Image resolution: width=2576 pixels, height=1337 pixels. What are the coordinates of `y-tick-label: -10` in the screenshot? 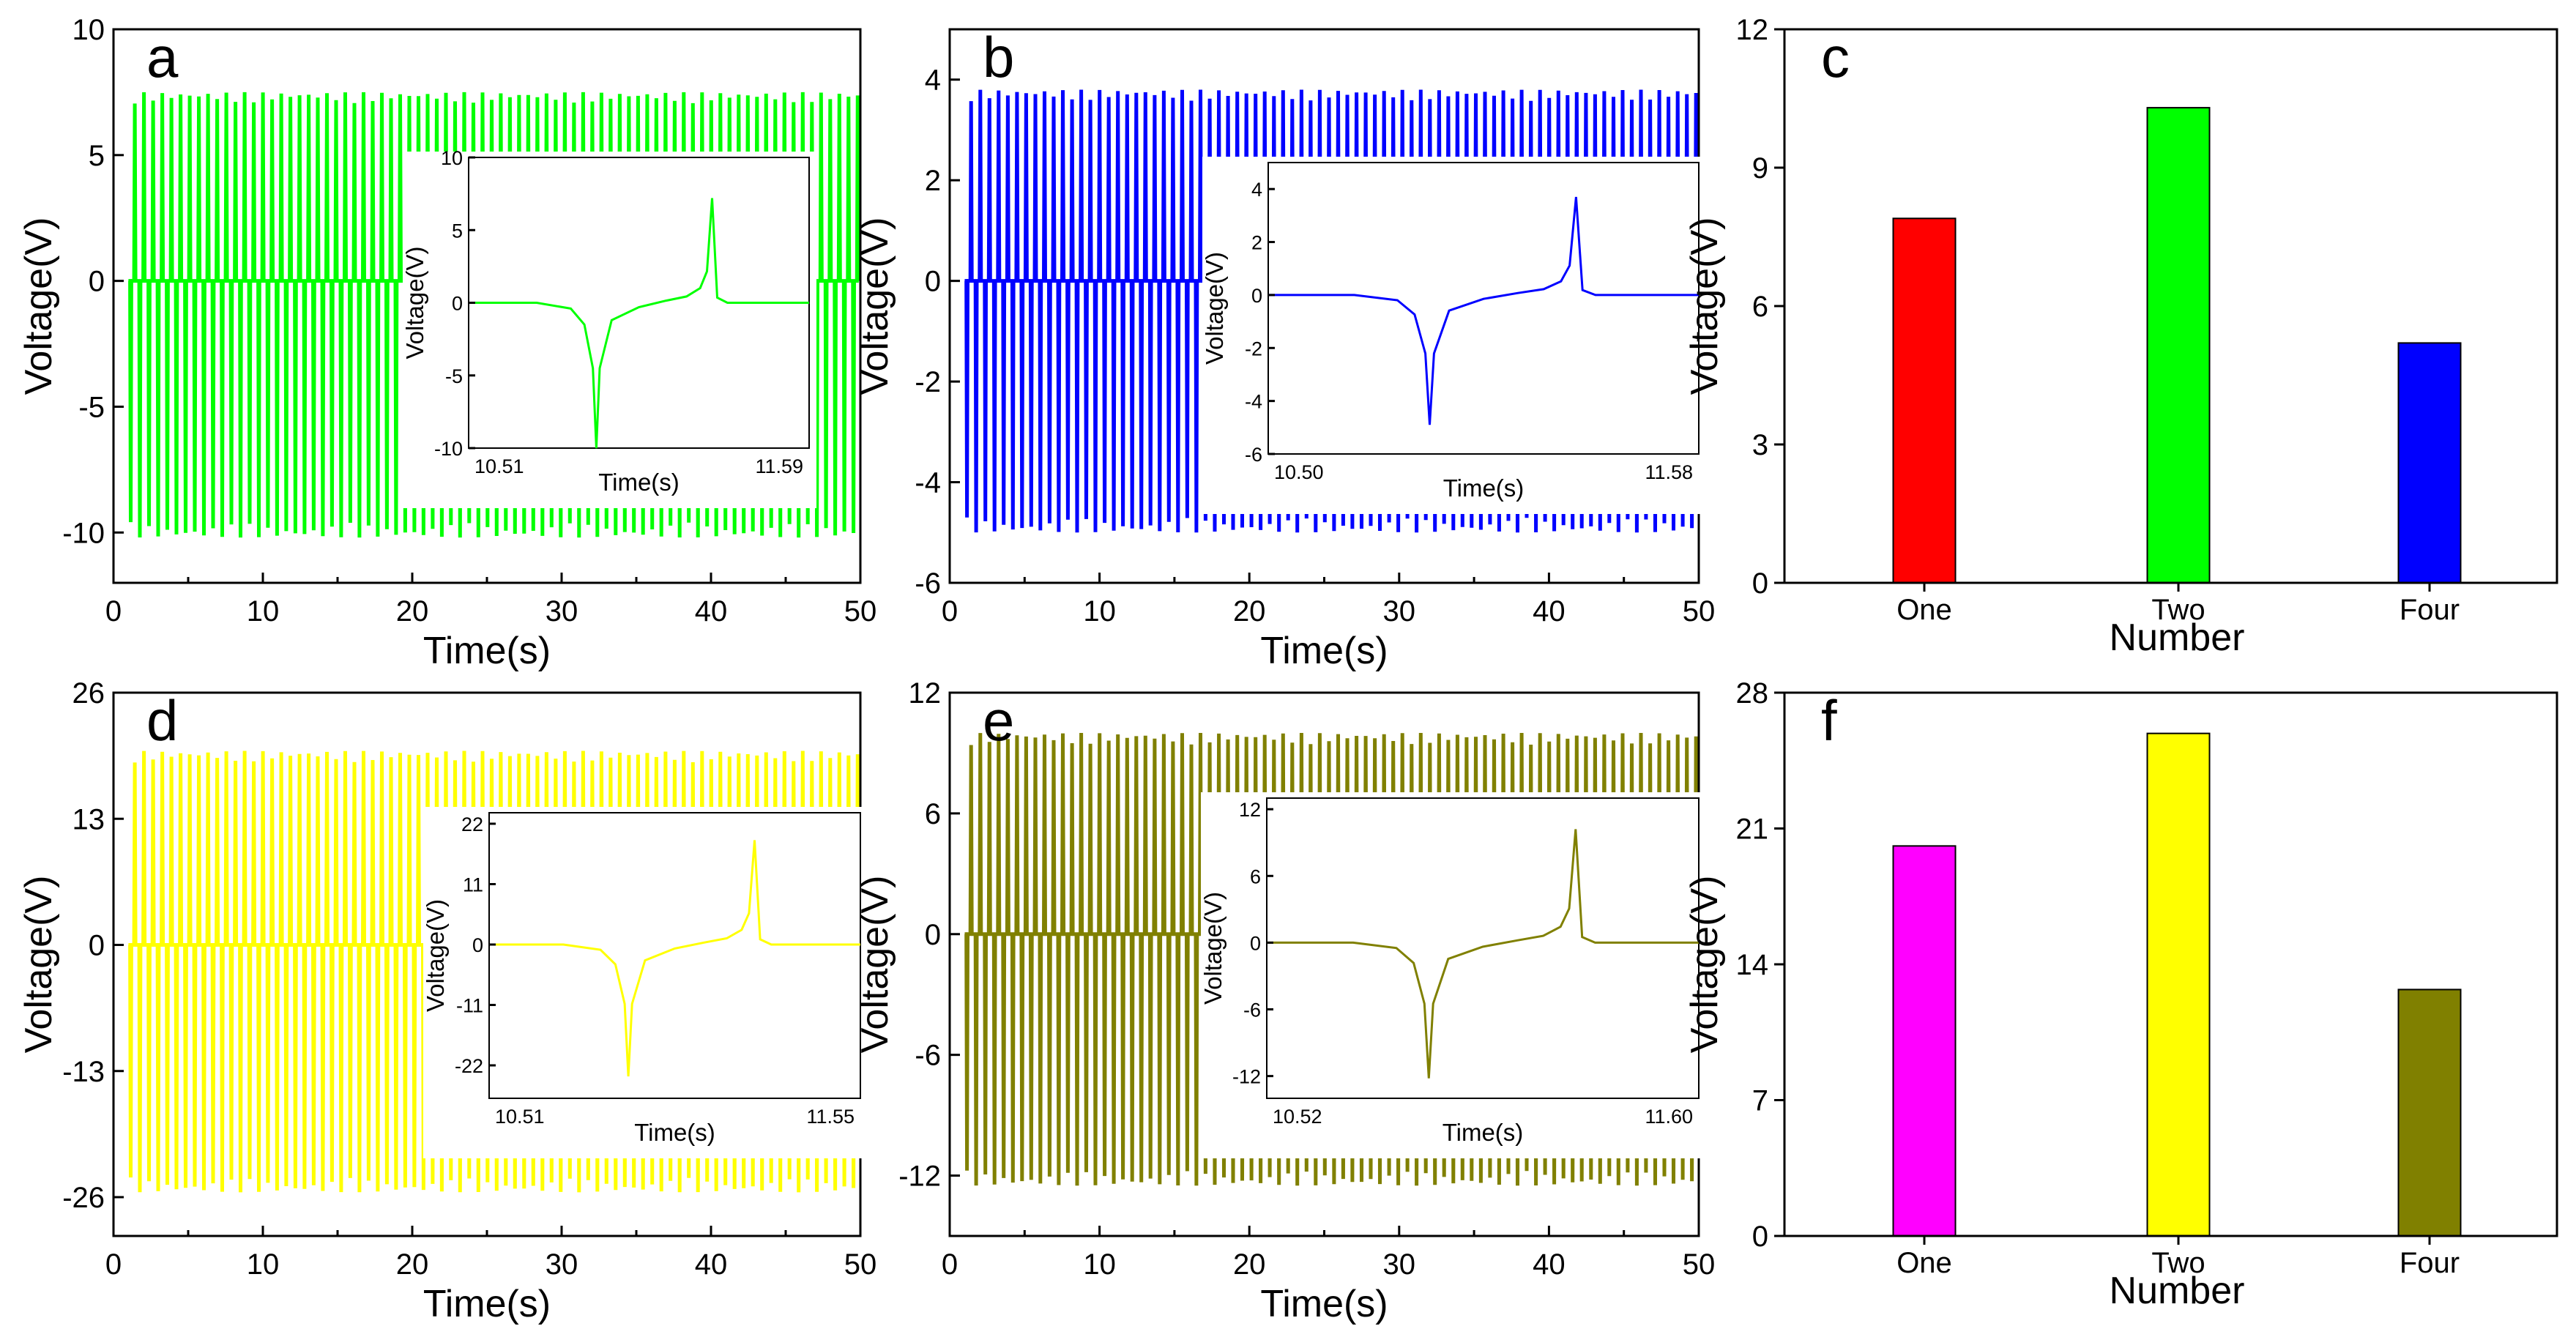 It's located at (83, 533).